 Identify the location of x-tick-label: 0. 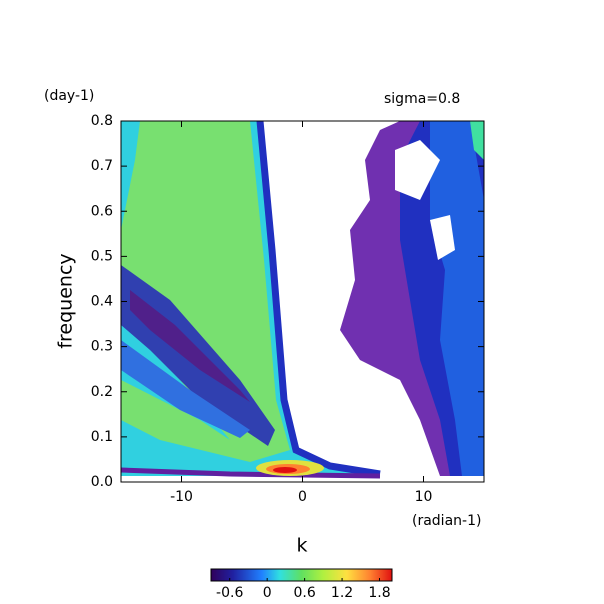
(302, 497).